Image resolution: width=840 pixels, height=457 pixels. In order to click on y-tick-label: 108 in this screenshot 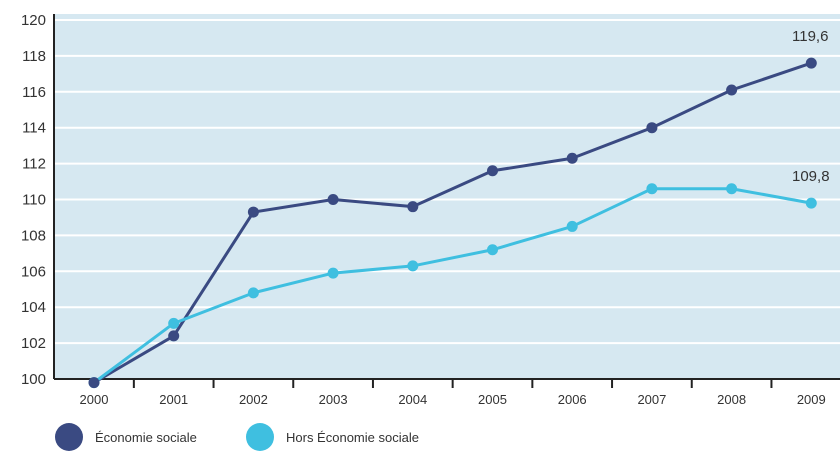, I will do `click(33, 235)`.